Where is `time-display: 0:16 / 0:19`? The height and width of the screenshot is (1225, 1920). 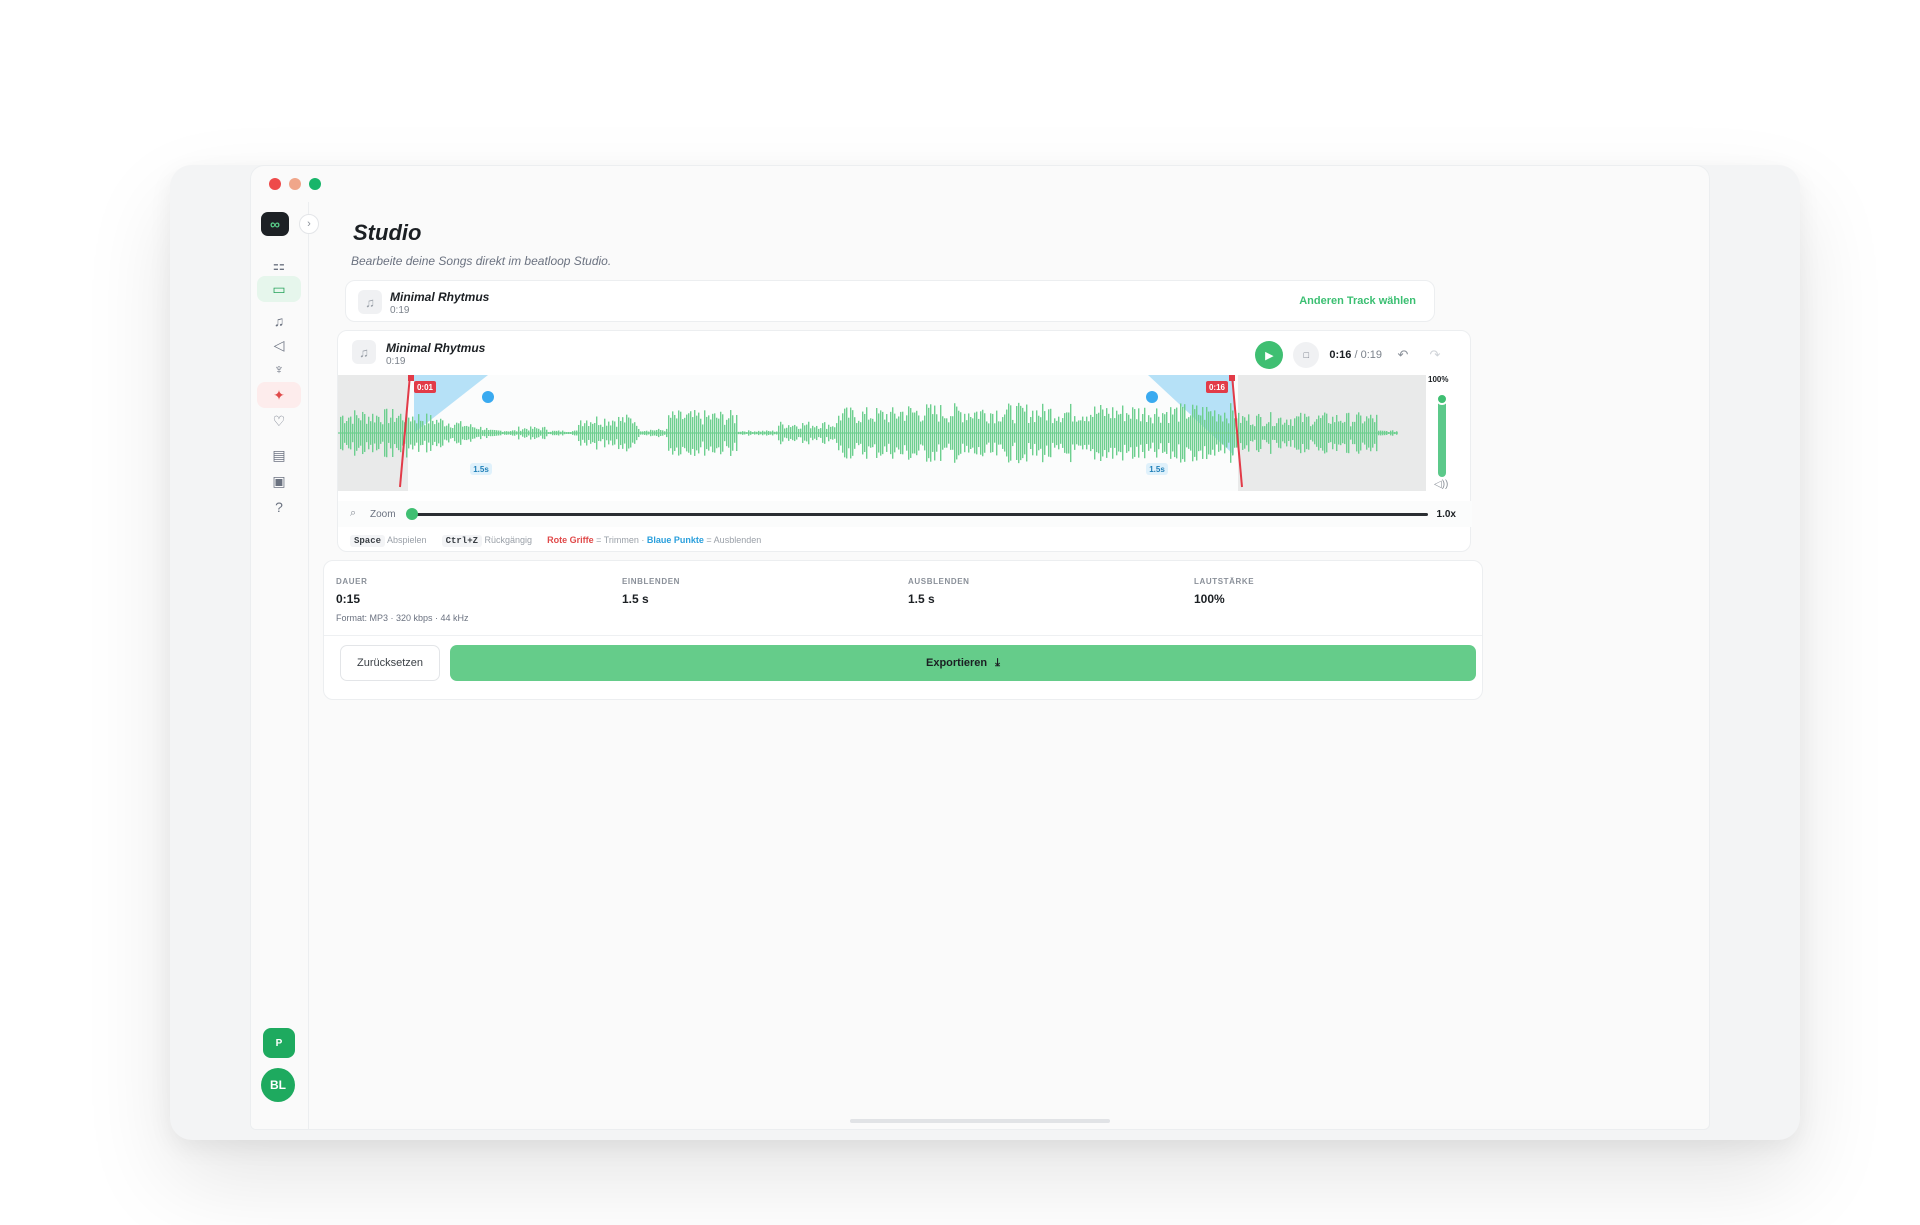
time-display: 0:16 / 0:19 is located at coordinates (1355, 355).